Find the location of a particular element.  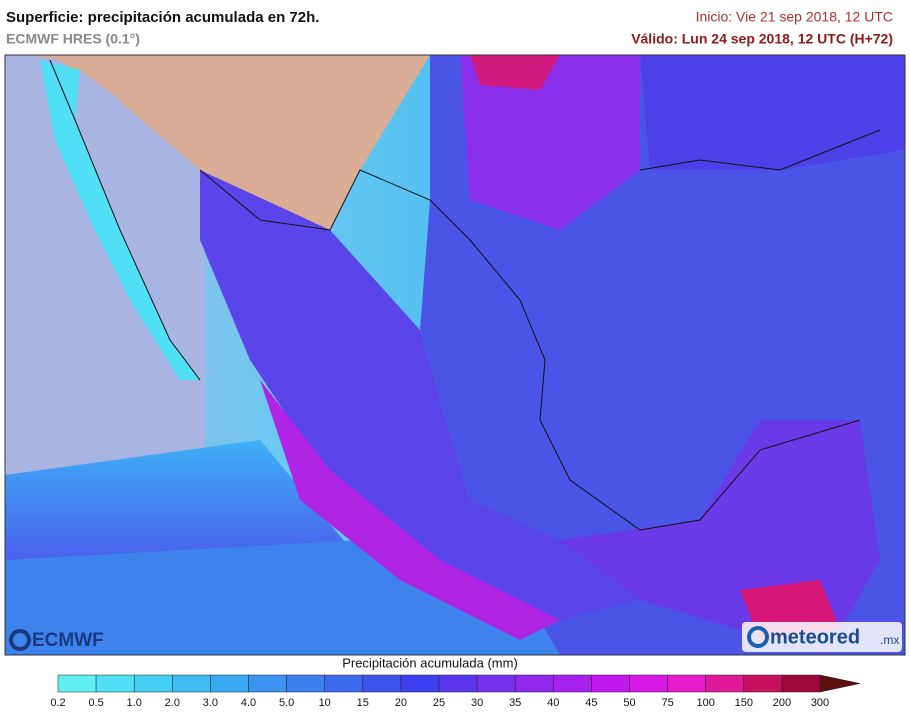

legend-label: 50 is located at coordinates (629, 703).